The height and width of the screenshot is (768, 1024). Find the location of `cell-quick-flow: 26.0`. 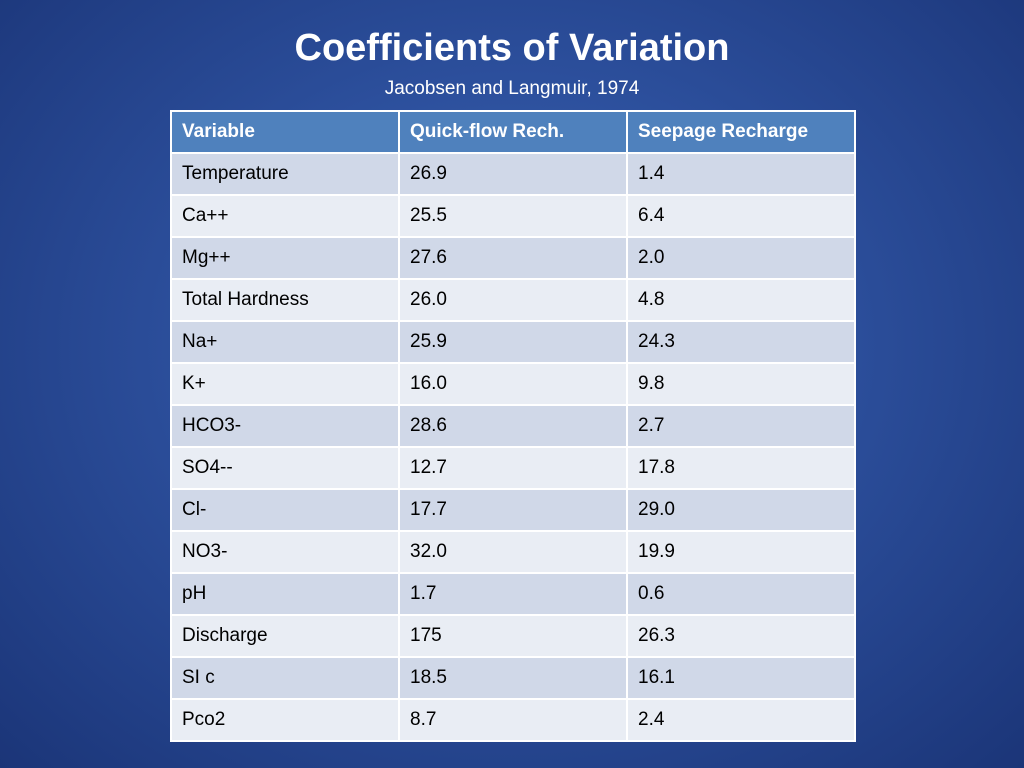

cell-quick-flow: 26.0 is located at coordinates (513, 300).